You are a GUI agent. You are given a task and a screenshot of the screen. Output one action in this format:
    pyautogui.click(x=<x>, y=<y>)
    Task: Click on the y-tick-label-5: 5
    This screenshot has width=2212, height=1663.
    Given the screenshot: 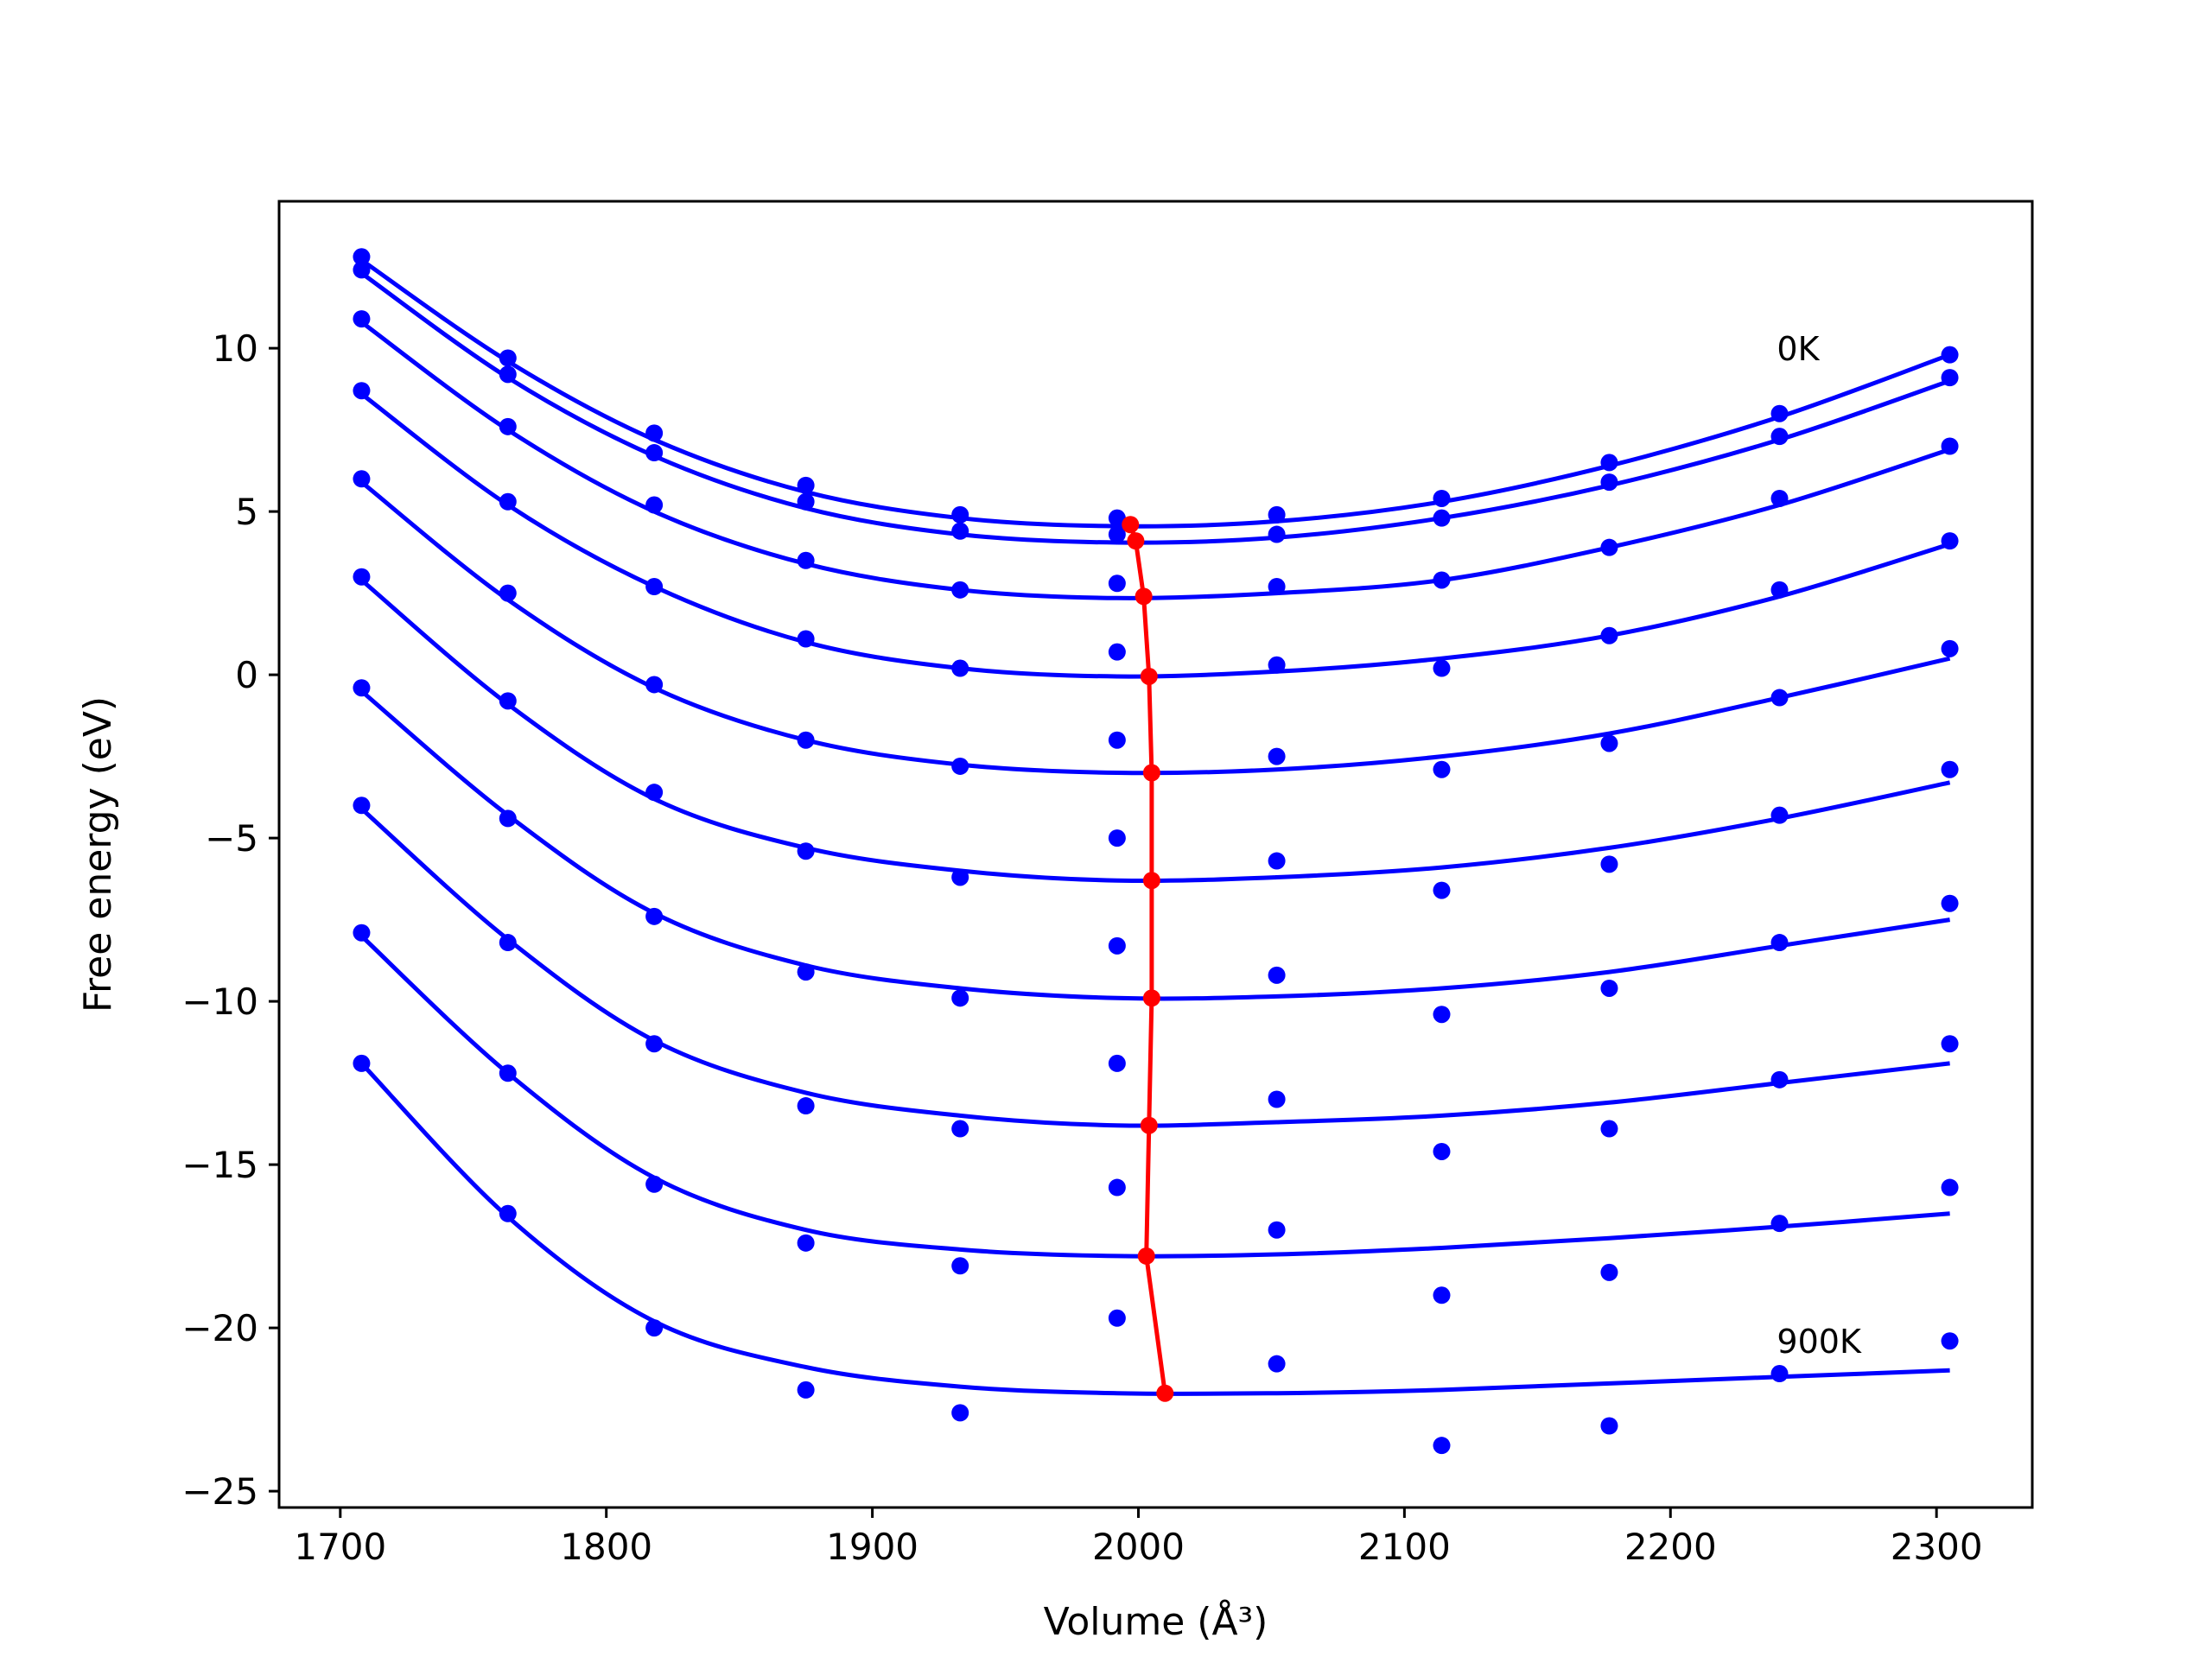 What is the action you would take?
    pyautogui.click(x=246, y=512)
    